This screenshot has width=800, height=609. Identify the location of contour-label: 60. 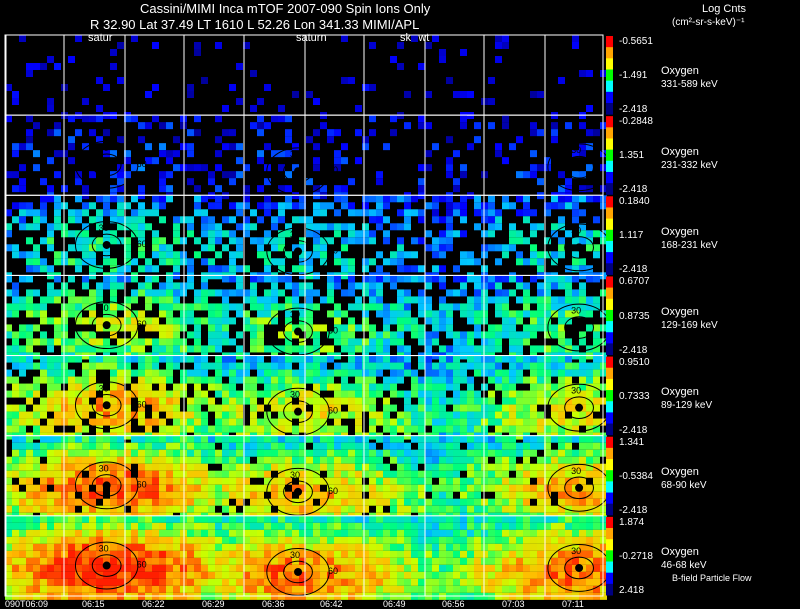
(333, 331).